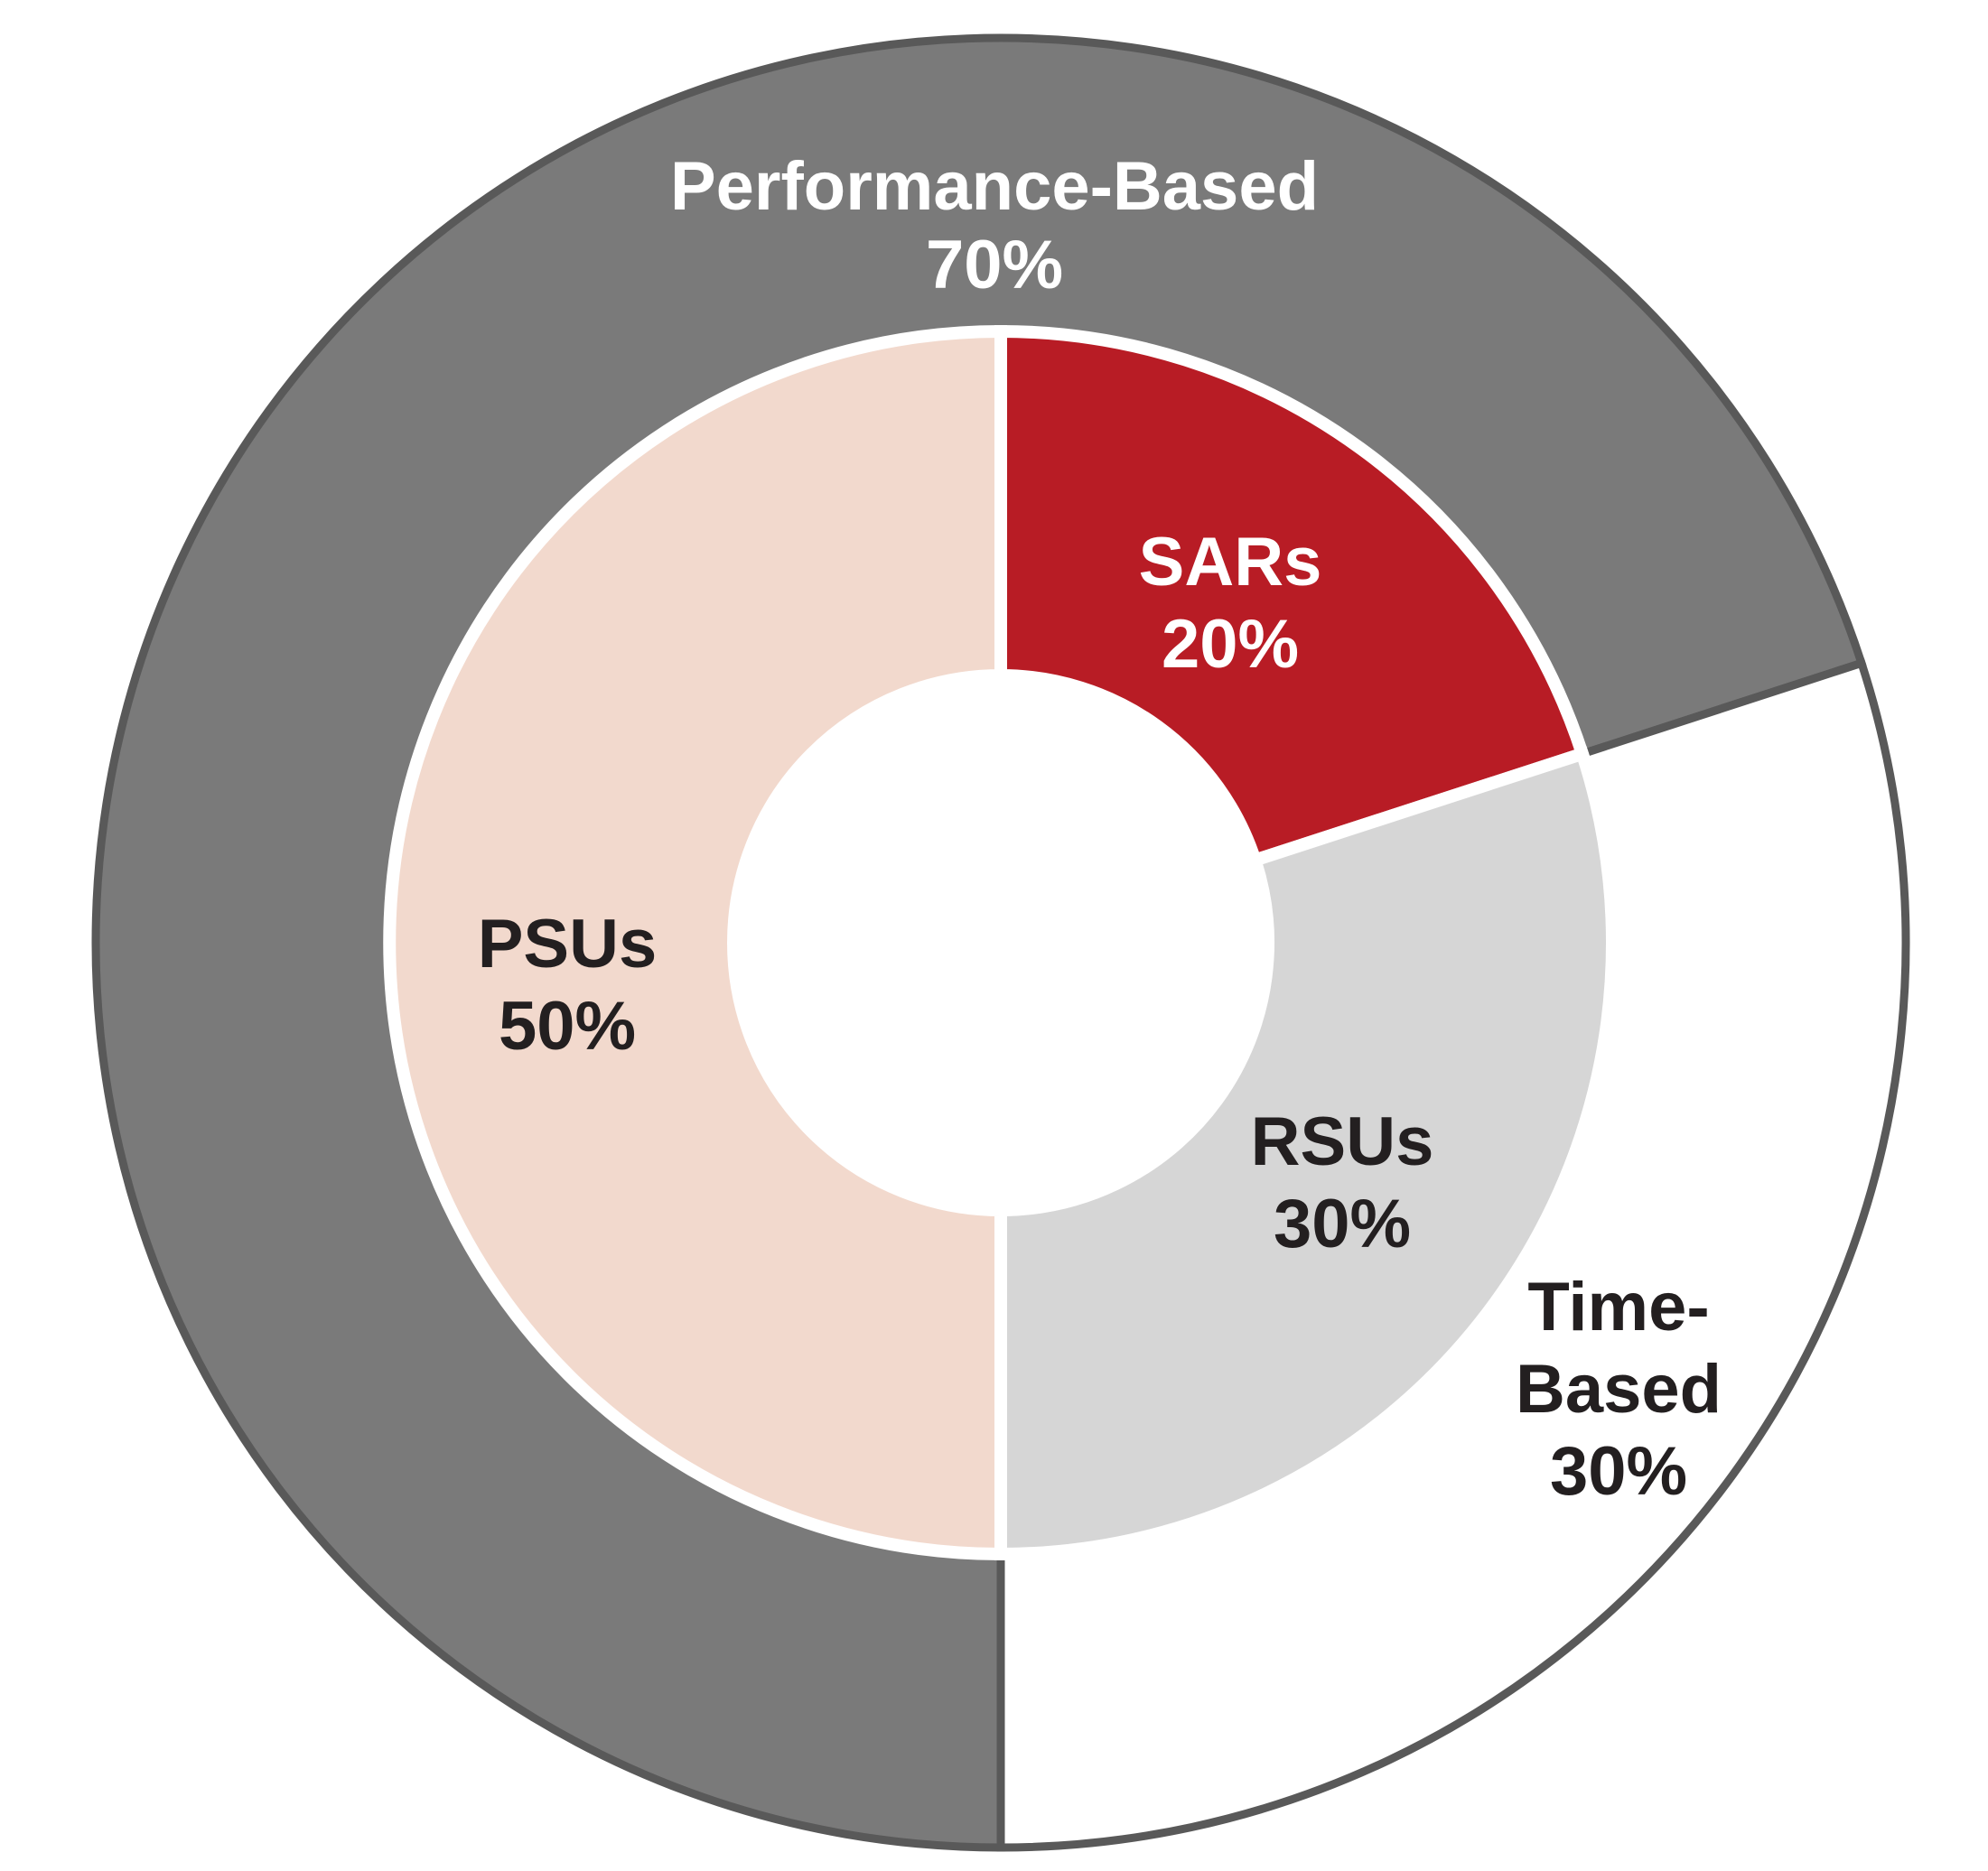 The height and width of the screenshot is (1871, 1988). I want to click on slice-value-label: 50%, so click(567, 1026).